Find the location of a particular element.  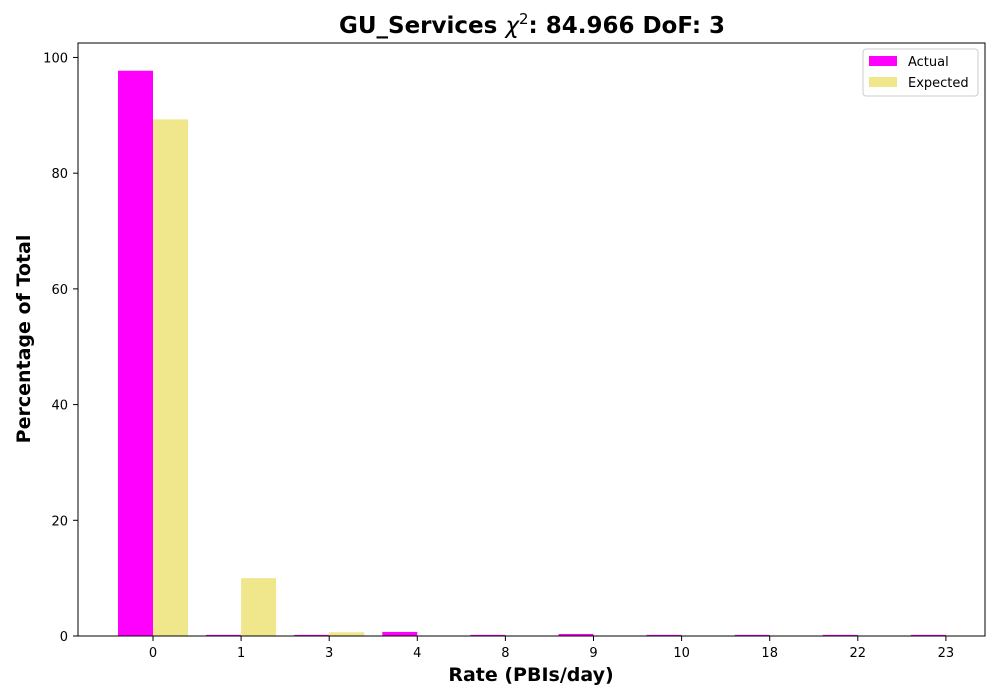

y-tick-label: 20 is located at coordinates (59, 521).